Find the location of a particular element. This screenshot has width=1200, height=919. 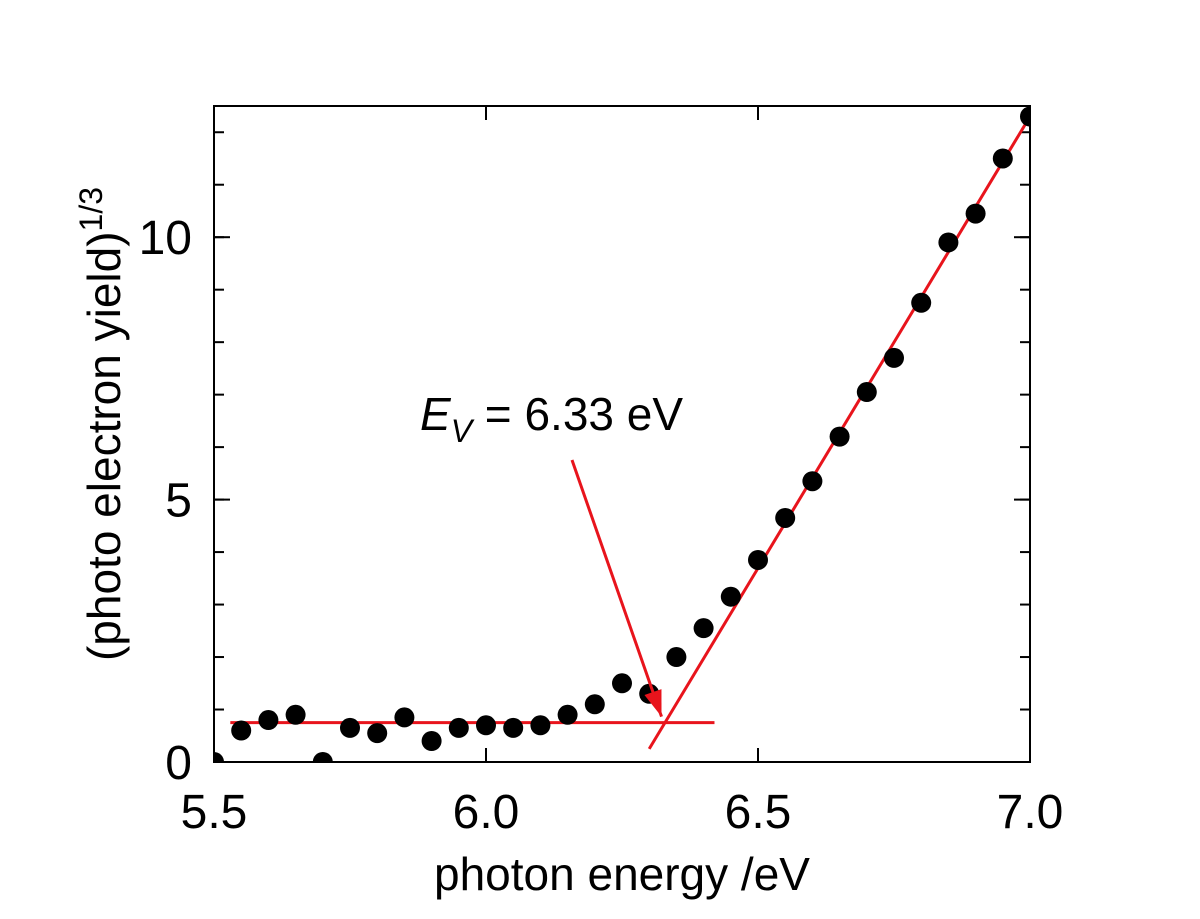

annotation-label: EV = 6.33 eV is located at coordinates (551, 418).